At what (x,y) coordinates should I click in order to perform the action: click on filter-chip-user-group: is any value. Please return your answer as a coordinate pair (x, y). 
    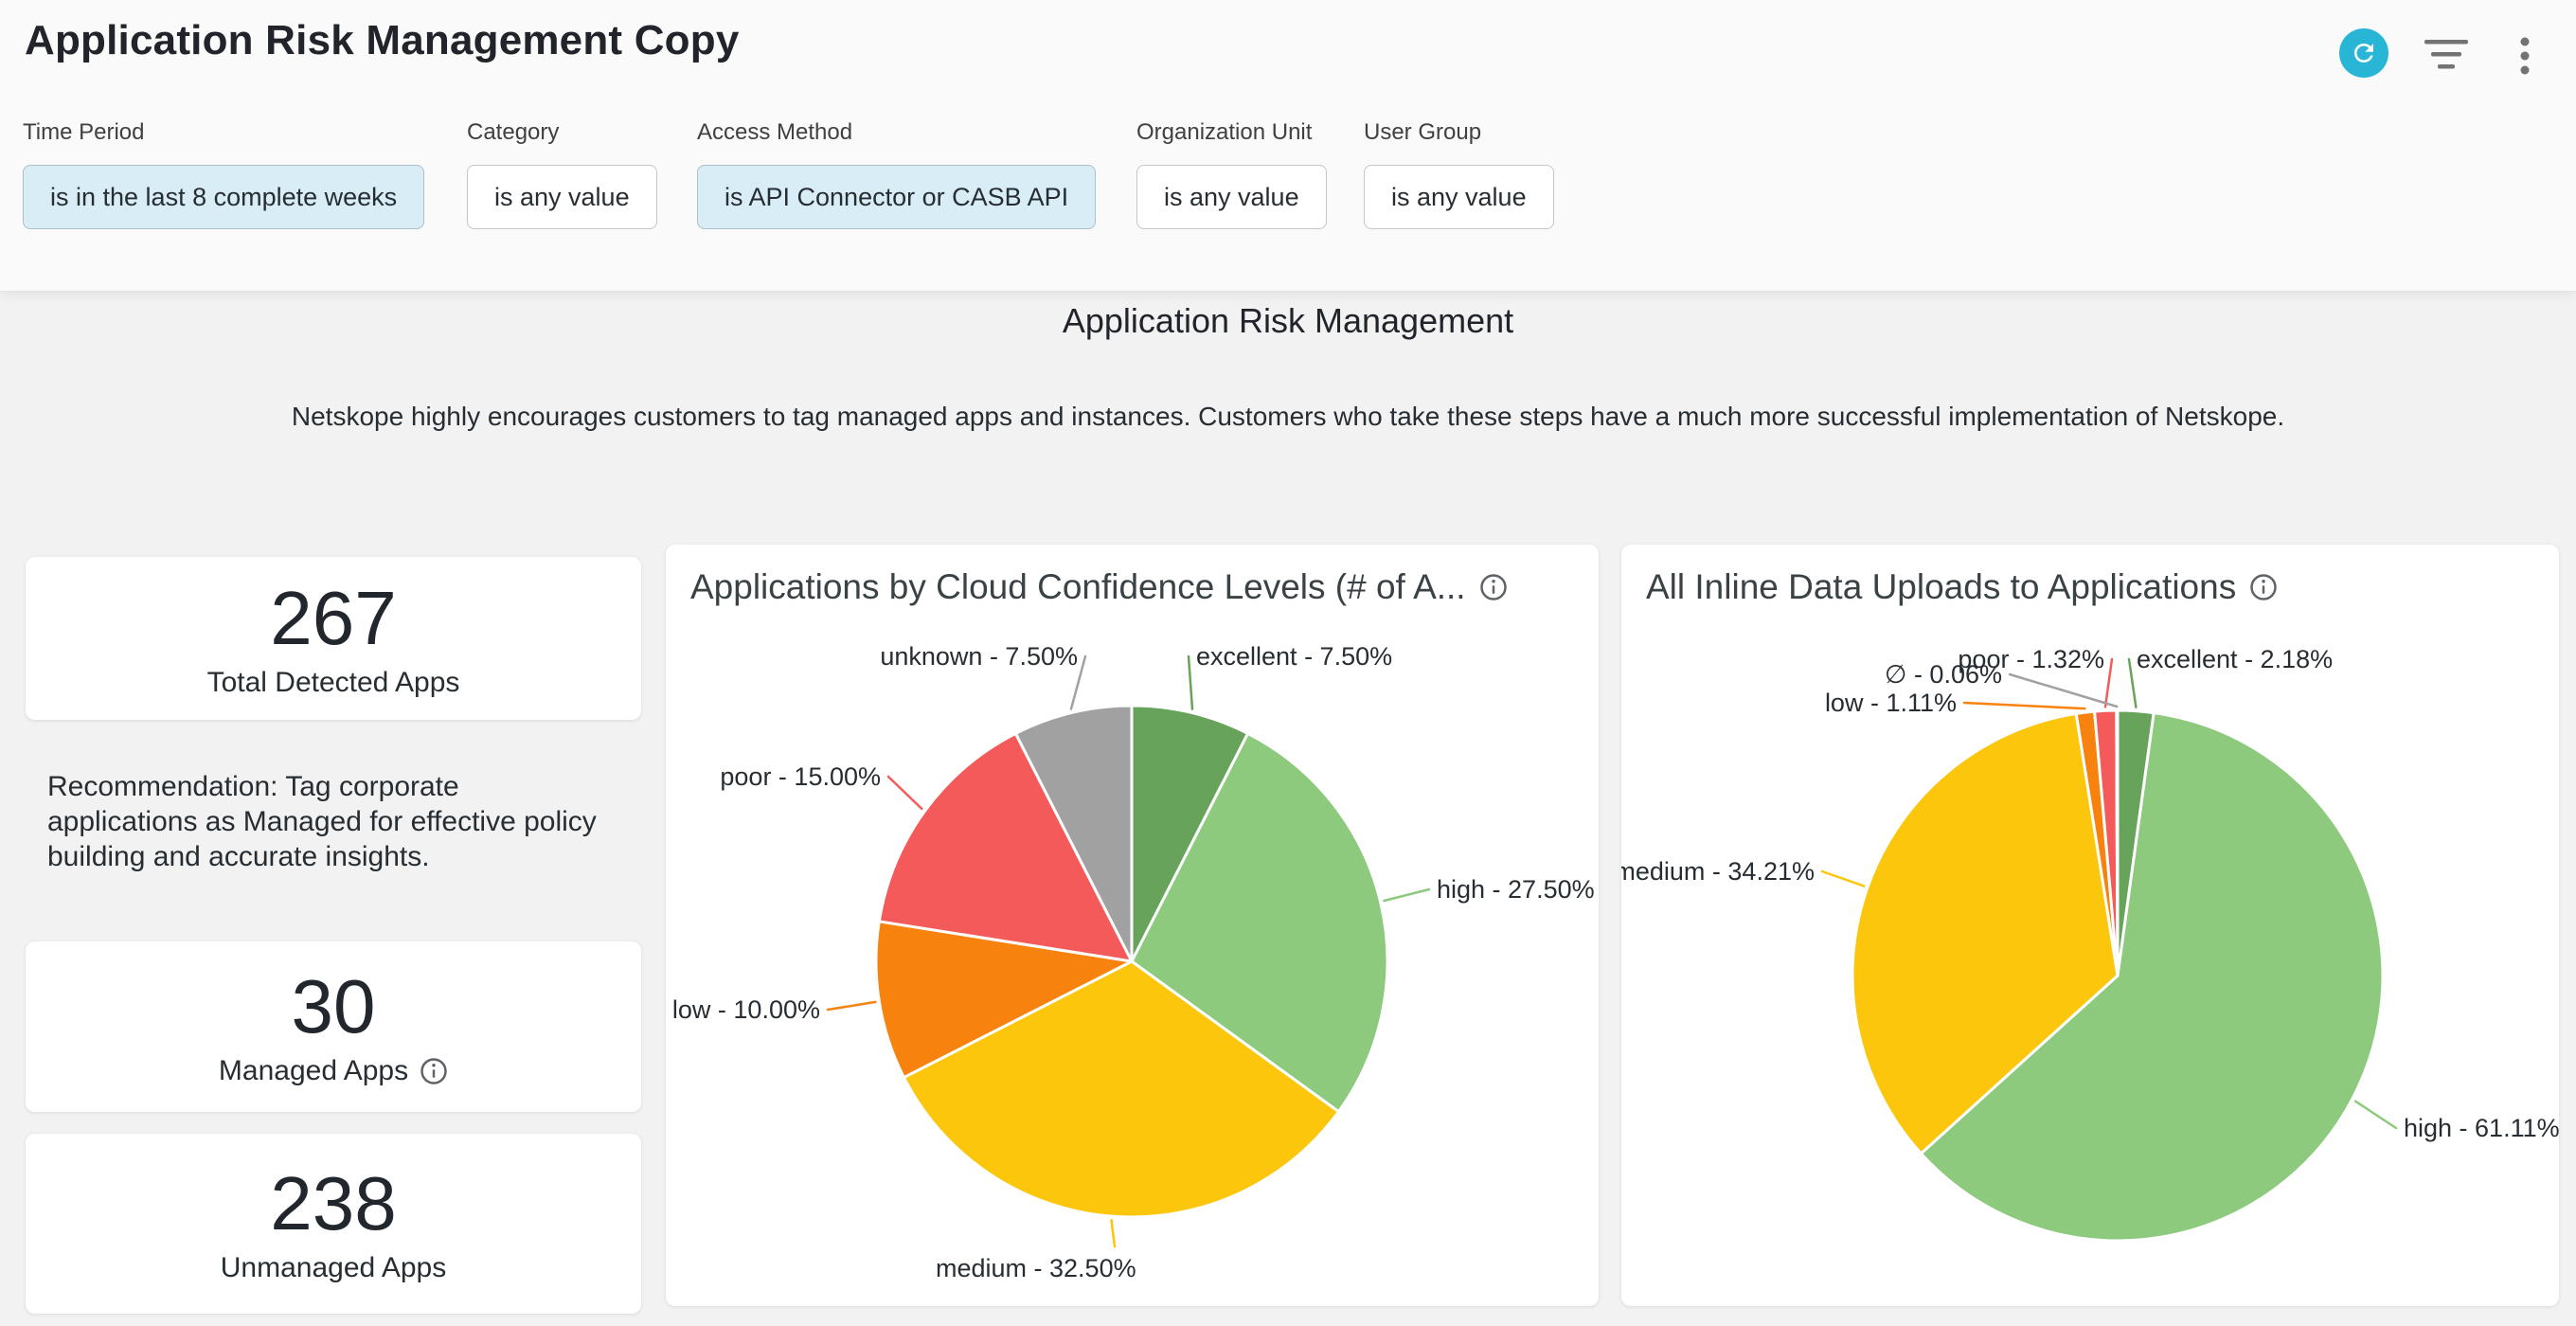
    Looking at the image, I should click on (1459, 197).